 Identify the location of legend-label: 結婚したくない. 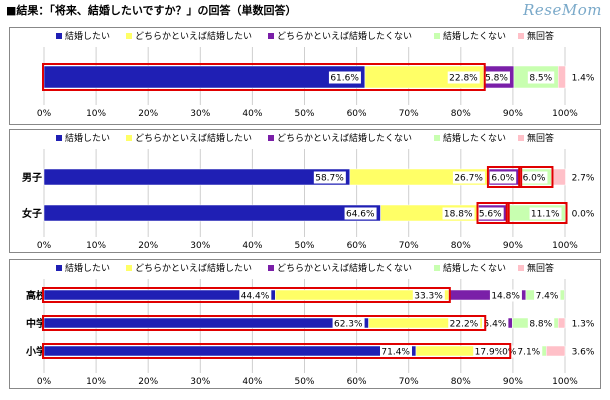
(474, 36).